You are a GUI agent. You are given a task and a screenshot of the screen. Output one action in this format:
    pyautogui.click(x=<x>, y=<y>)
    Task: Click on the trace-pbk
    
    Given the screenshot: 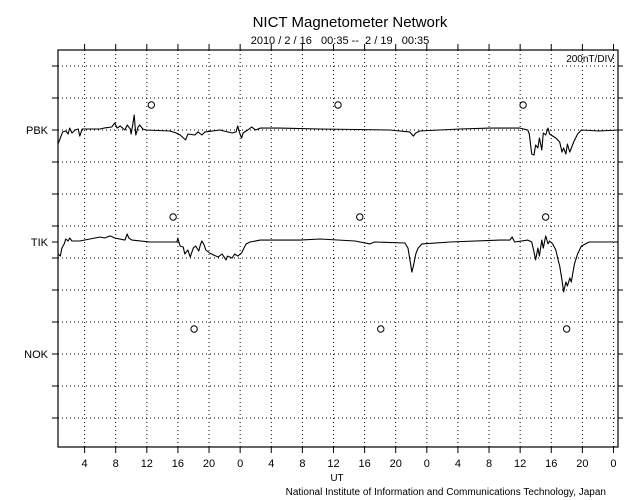 What is the action you would take?
    pyautogui.click(x=338, y=135)
    